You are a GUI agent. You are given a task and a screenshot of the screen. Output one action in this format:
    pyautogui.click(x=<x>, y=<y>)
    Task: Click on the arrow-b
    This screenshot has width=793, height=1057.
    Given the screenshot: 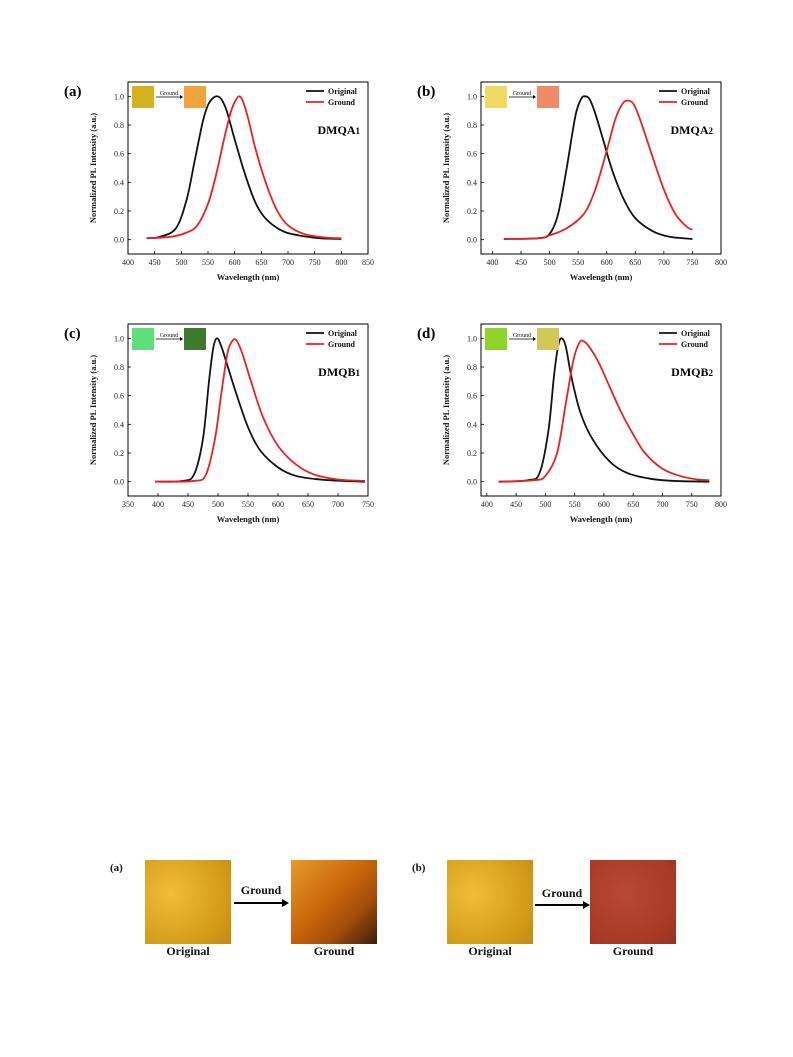 What is the action you would take?
    pyautogui.click(x=562, y=905)
    